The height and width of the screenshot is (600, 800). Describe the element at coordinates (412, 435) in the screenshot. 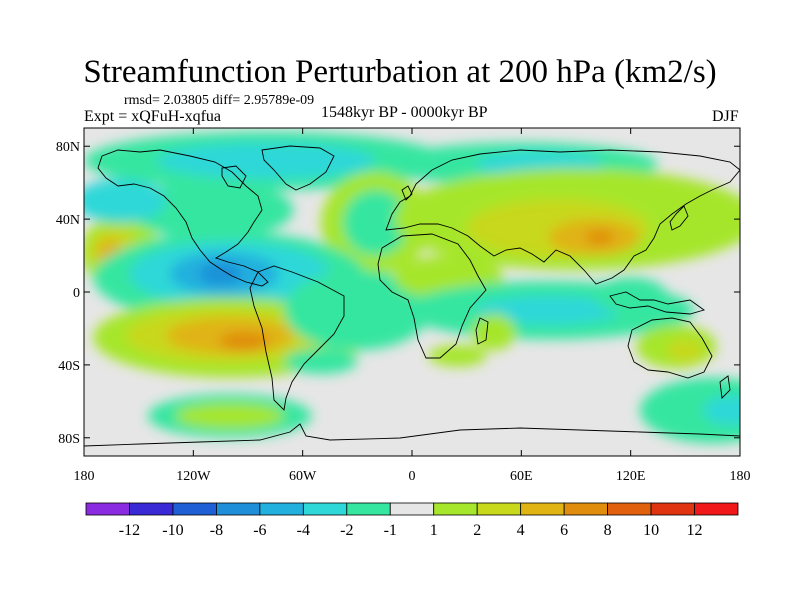

I see `coastline-antarctica` at that location.